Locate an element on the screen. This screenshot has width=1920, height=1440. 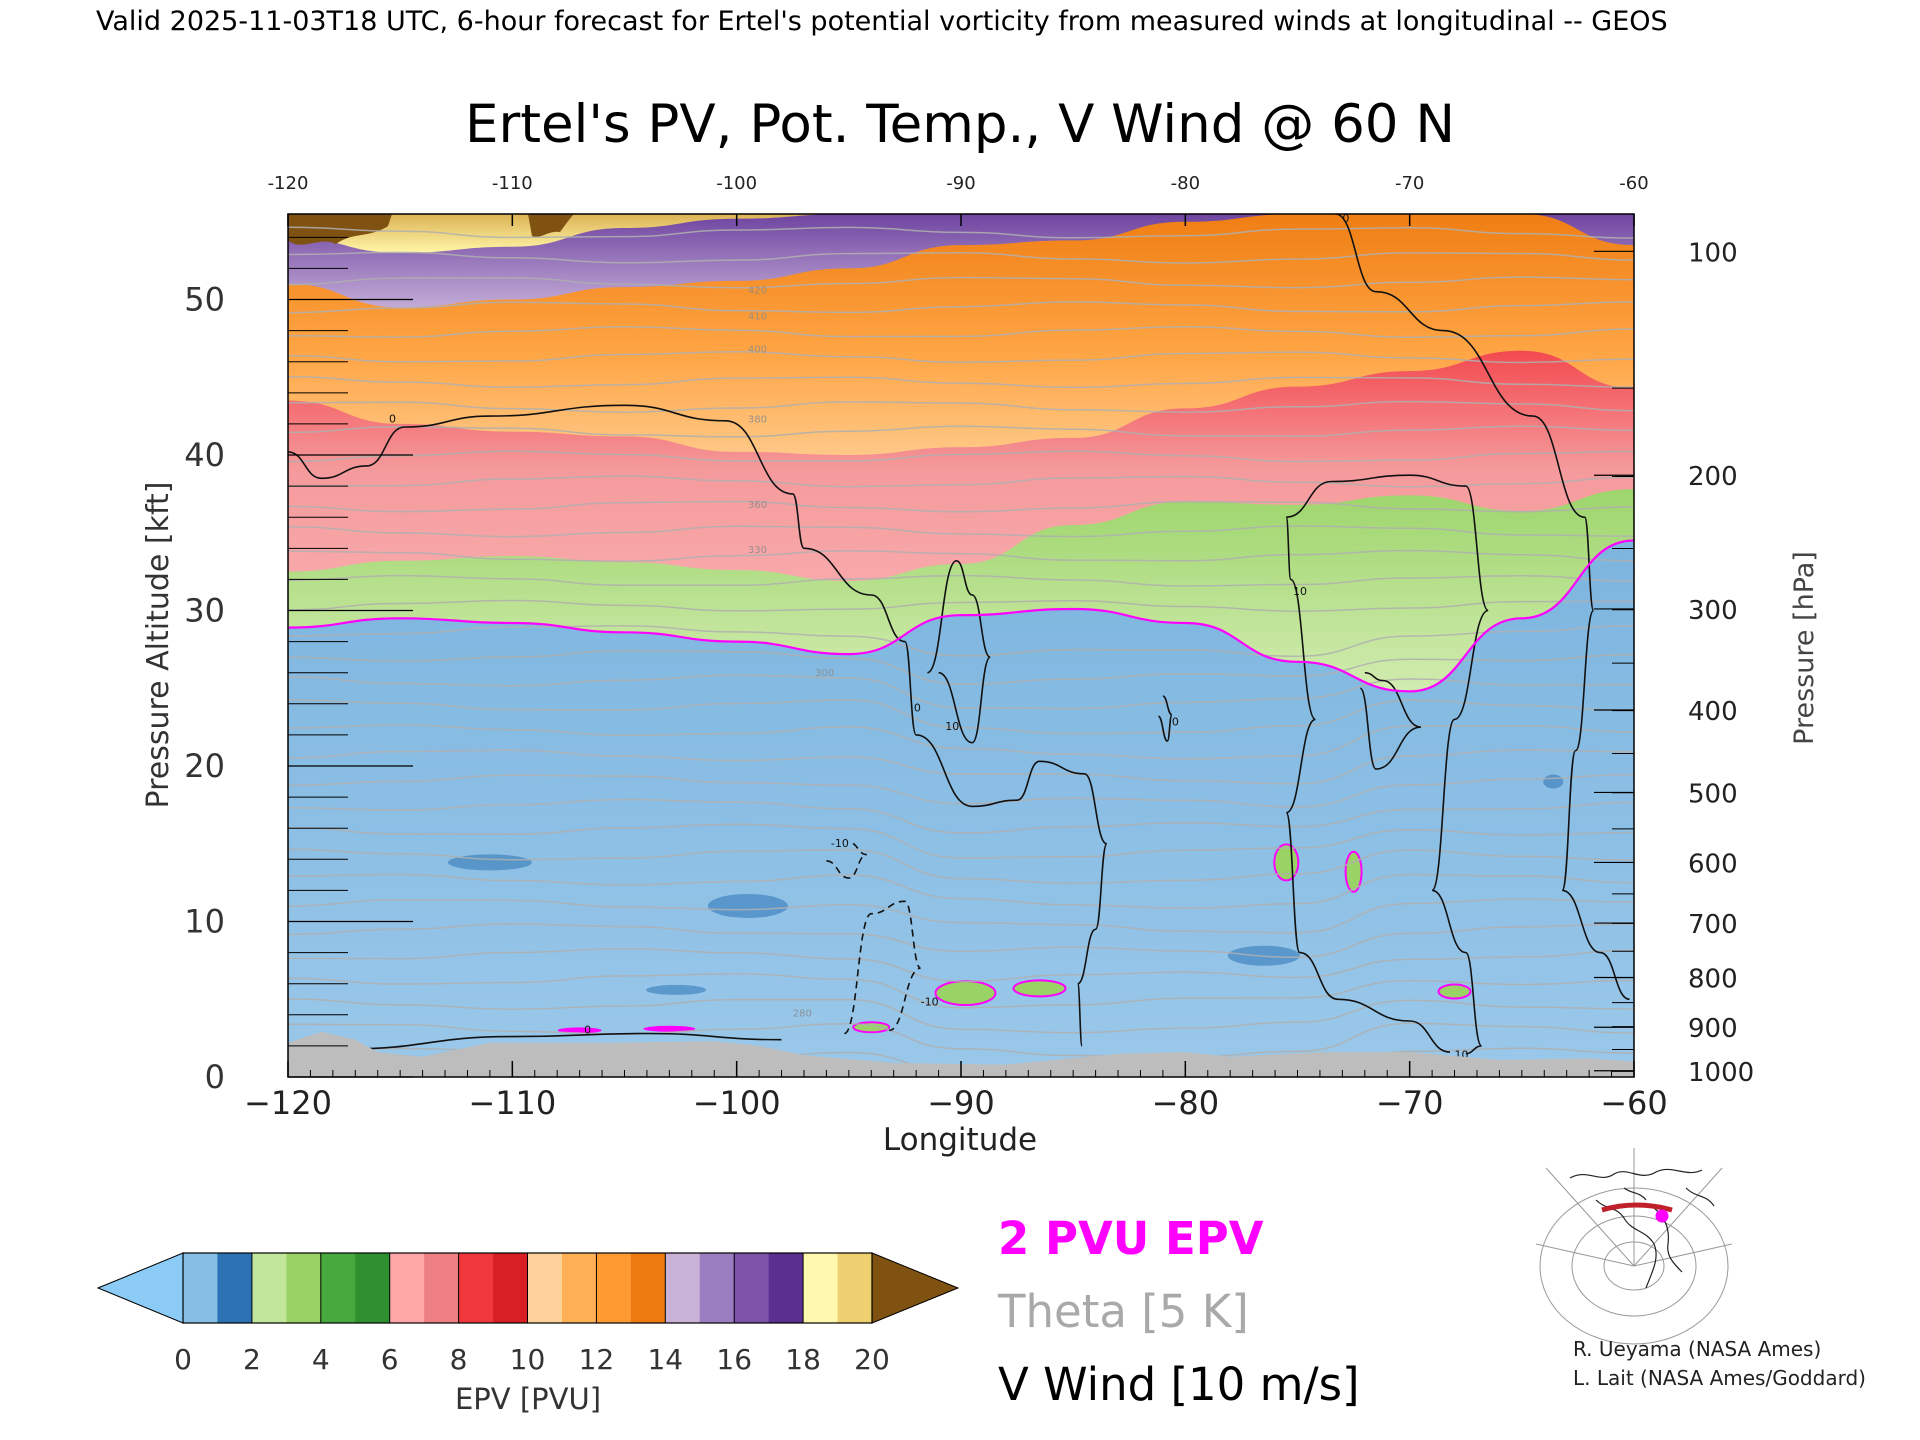
x-top-tick-label: -60 is located at coordinates (1633, 183).